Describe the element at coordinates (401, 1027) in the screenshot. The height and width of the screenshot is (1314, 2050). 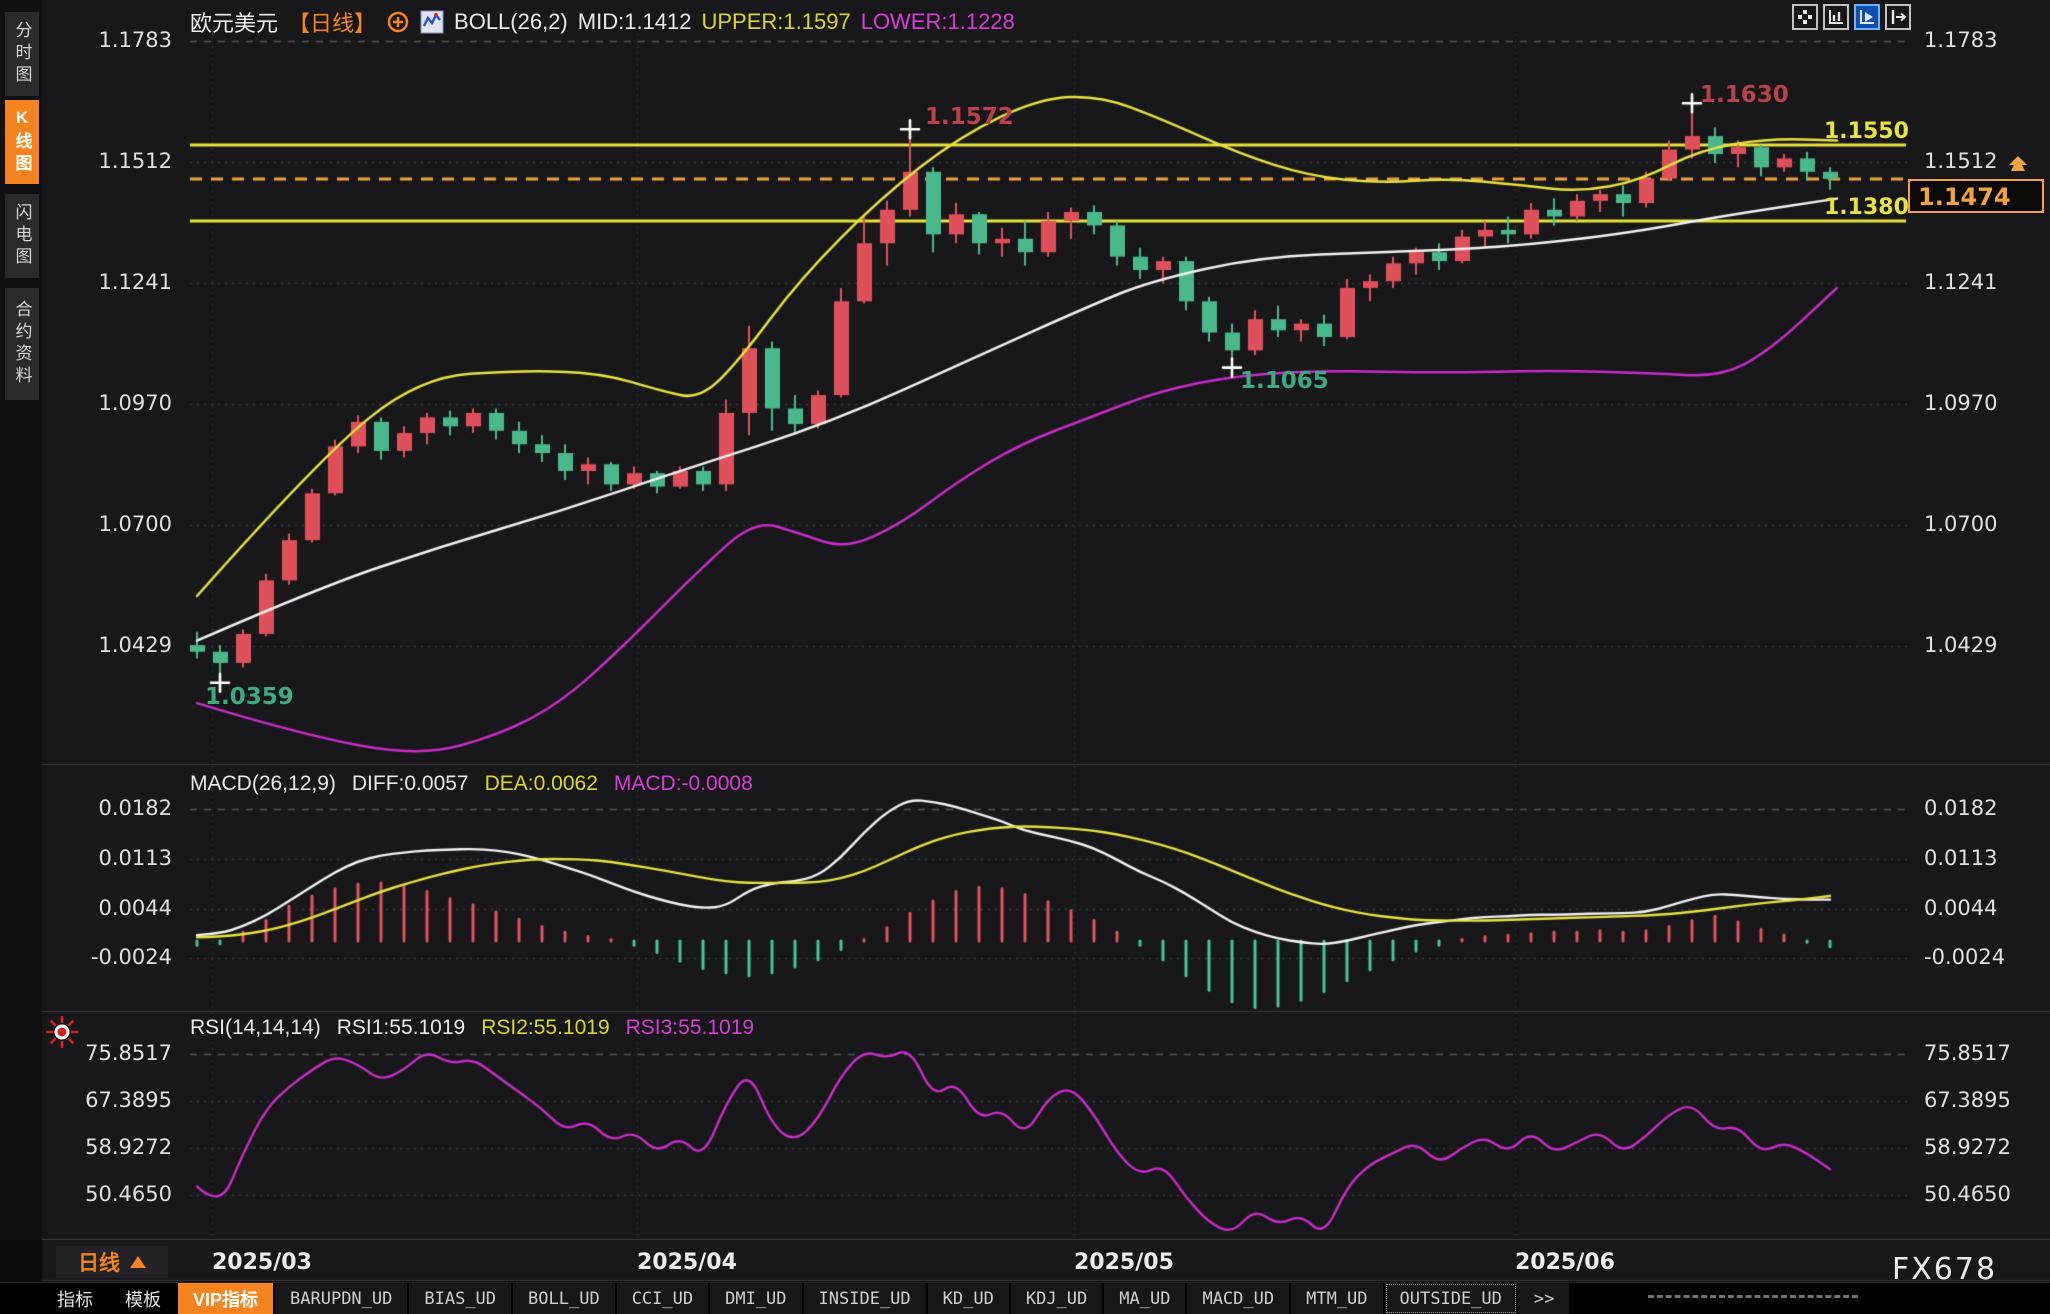
I see `rsi1-value: RSI1:55.1019` at that location.